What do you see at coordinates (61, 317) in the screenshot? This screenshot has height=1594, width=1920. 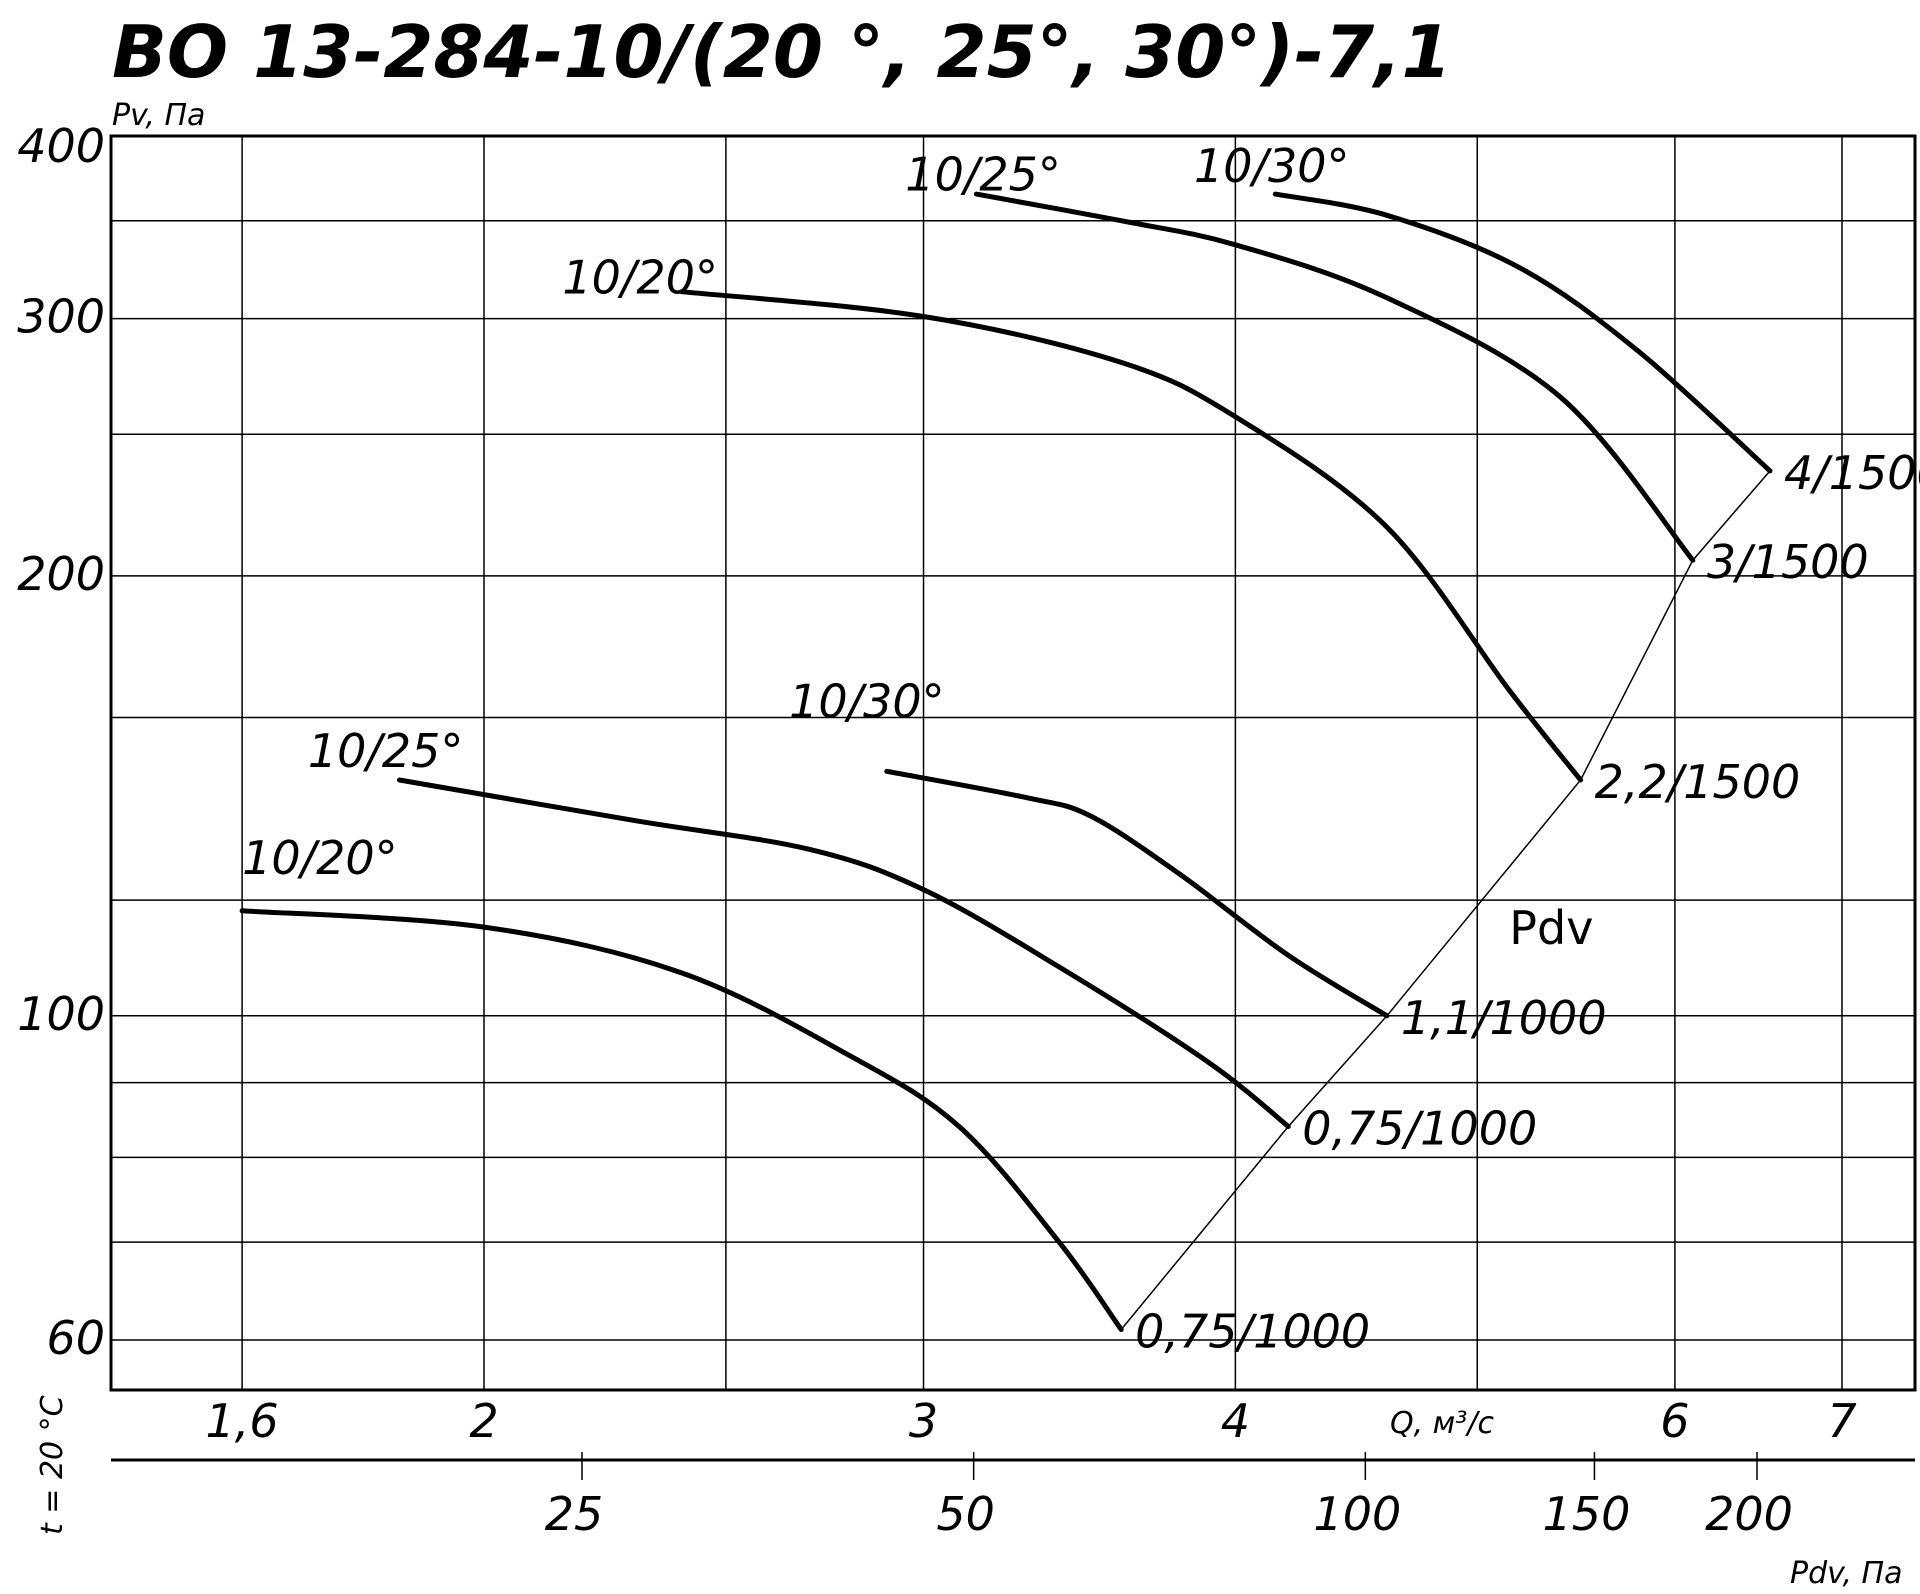 I see `y-tick-label: 300` at bounding box center [61, 317].